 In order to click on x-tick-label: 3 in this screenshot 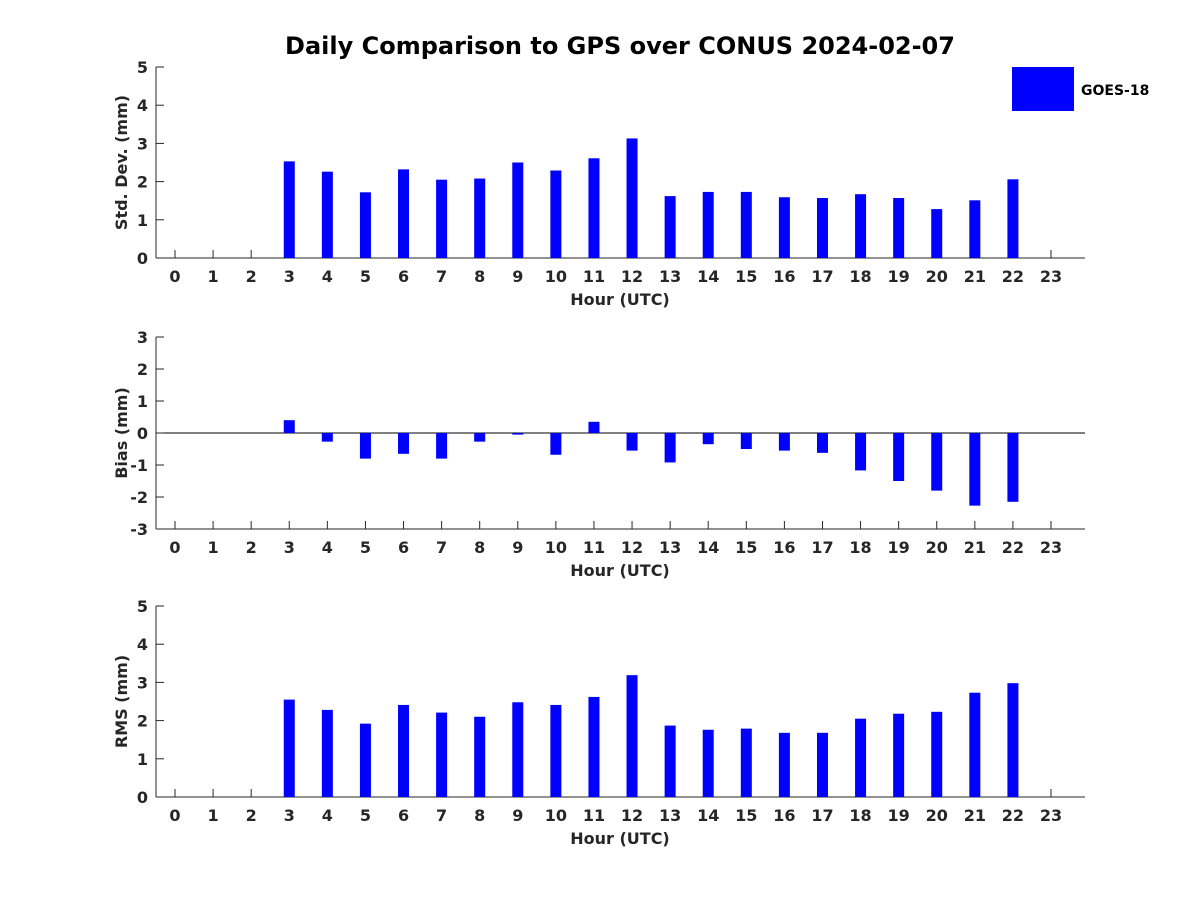, I will do `click(289, 547)`.